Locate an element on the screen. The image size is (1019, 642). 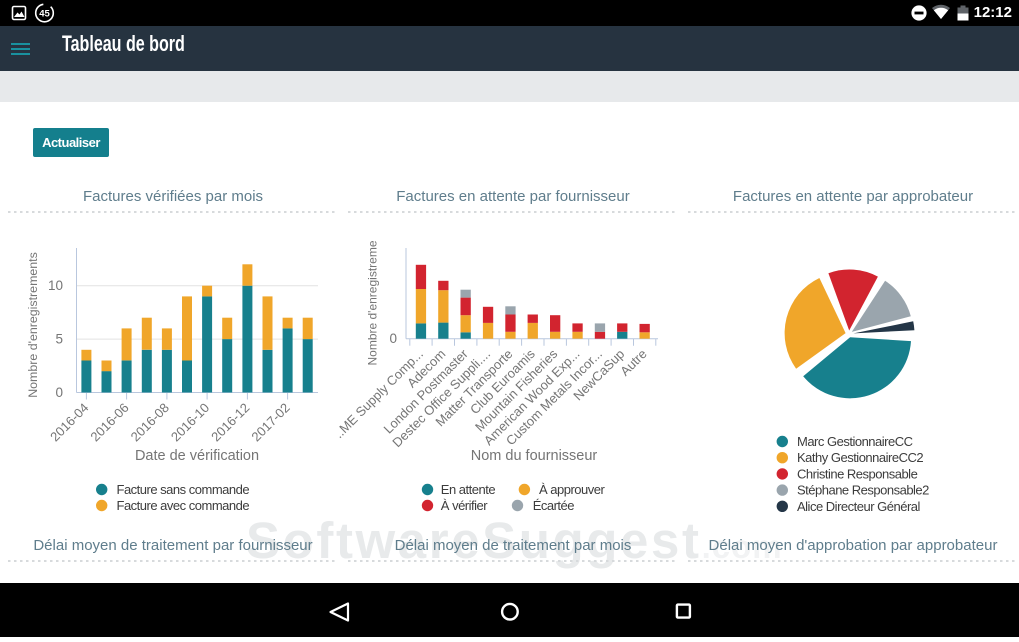
svg-text: En attente is located at coordinates (468, 489).